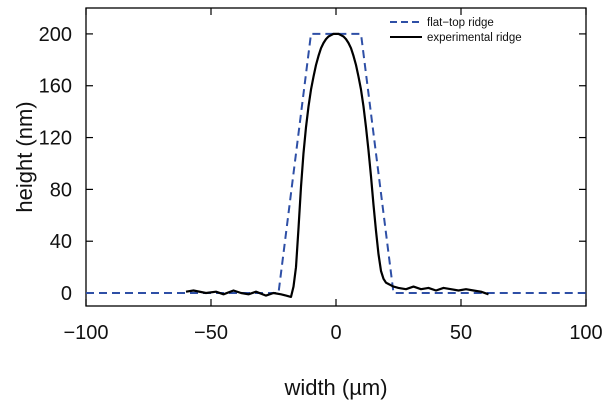  I want to click on y-axis-label: height (nm), so click(24, 156).